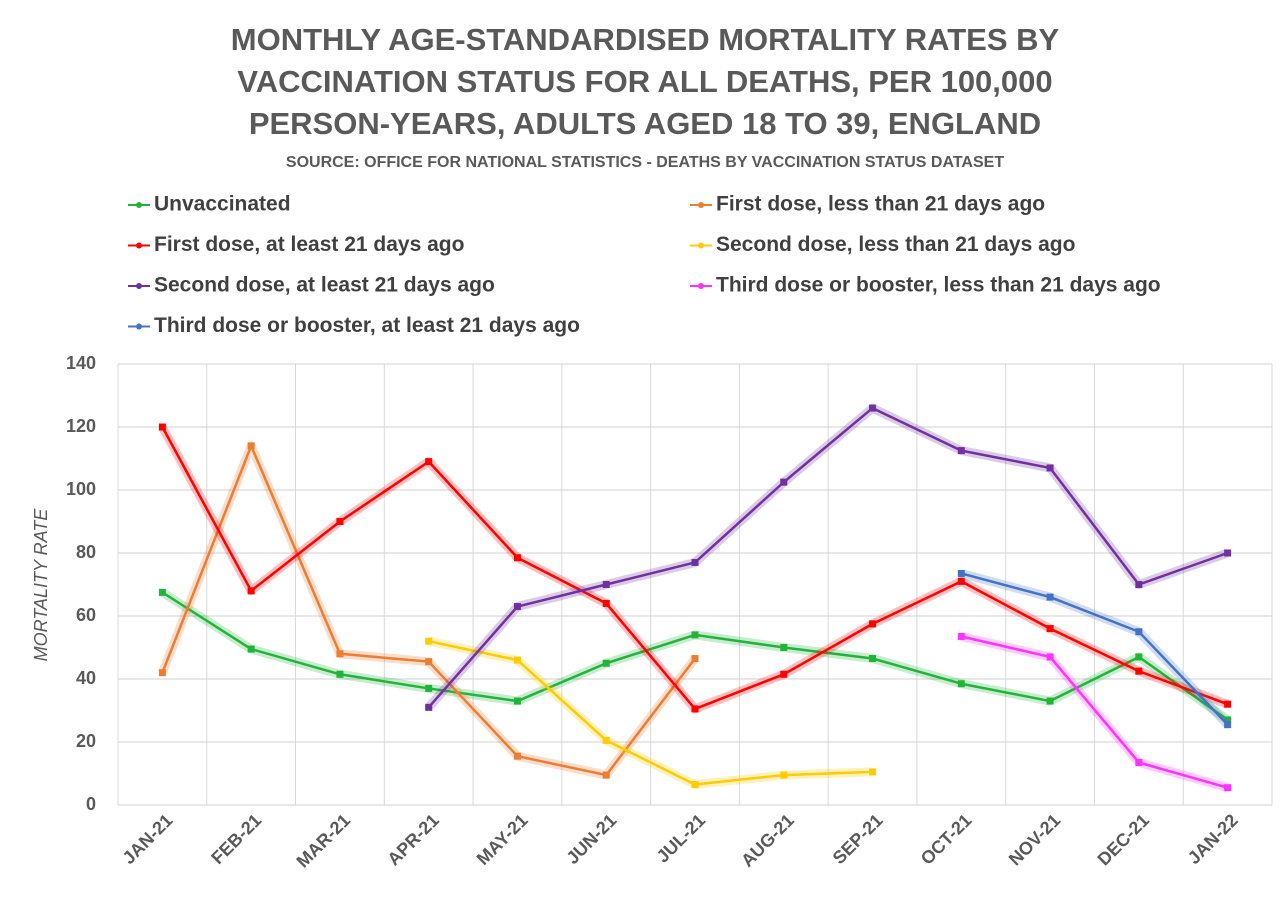 This screenshot has width=1285, height=912. Describe the element at coordinates (86, 678) in the screenshot. I see `y-tick-label: 40` at that location.